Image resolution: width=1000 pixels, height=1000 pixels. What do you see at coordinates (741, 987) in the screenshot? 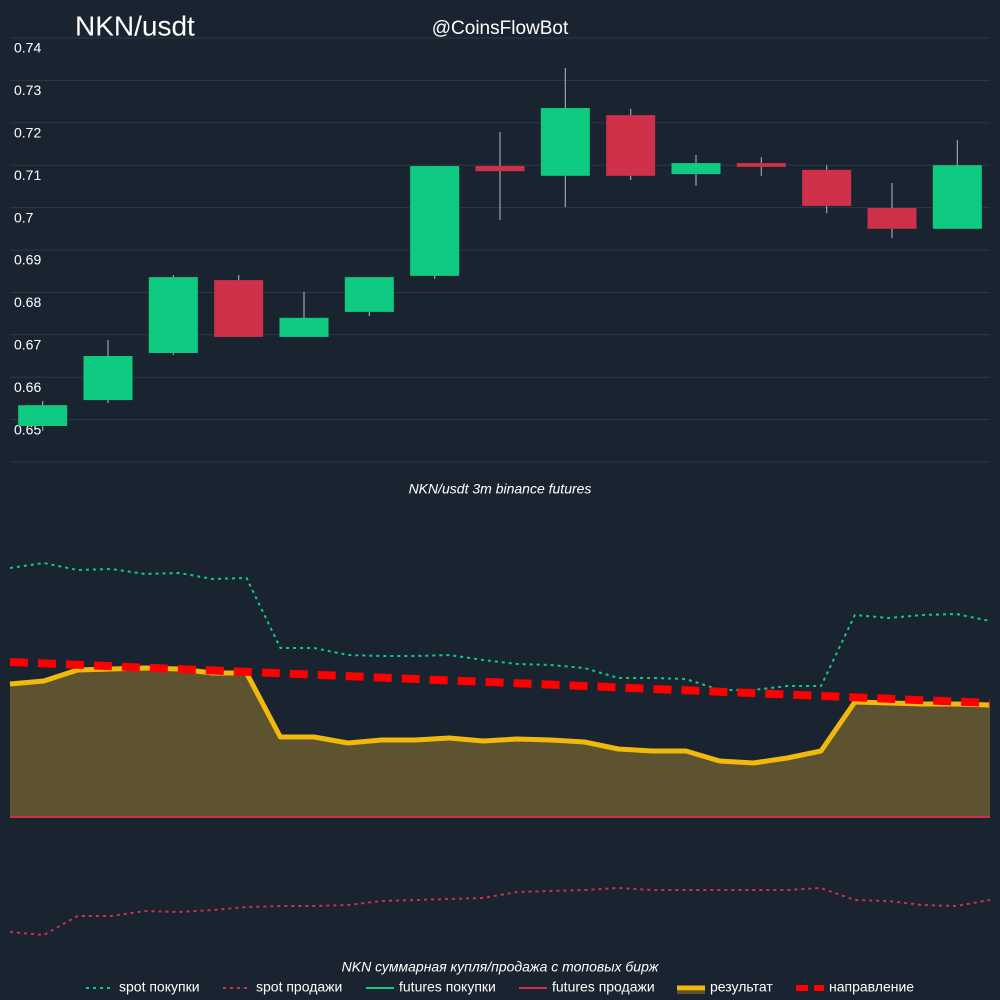
I see `legend-label: результат` at bounding box center [741, 987].